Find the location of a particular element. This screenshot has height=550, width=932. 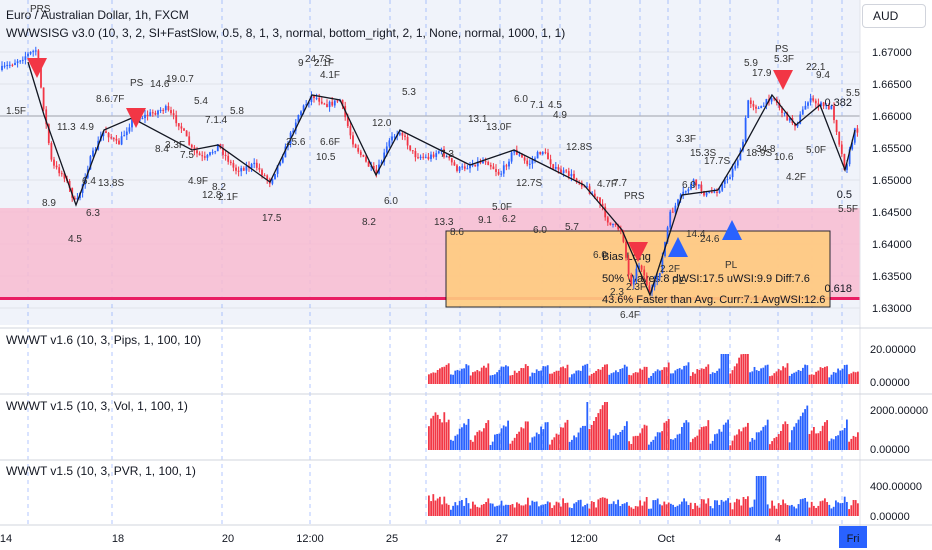

currency-button: AUD is located at coordinates (894, 16).